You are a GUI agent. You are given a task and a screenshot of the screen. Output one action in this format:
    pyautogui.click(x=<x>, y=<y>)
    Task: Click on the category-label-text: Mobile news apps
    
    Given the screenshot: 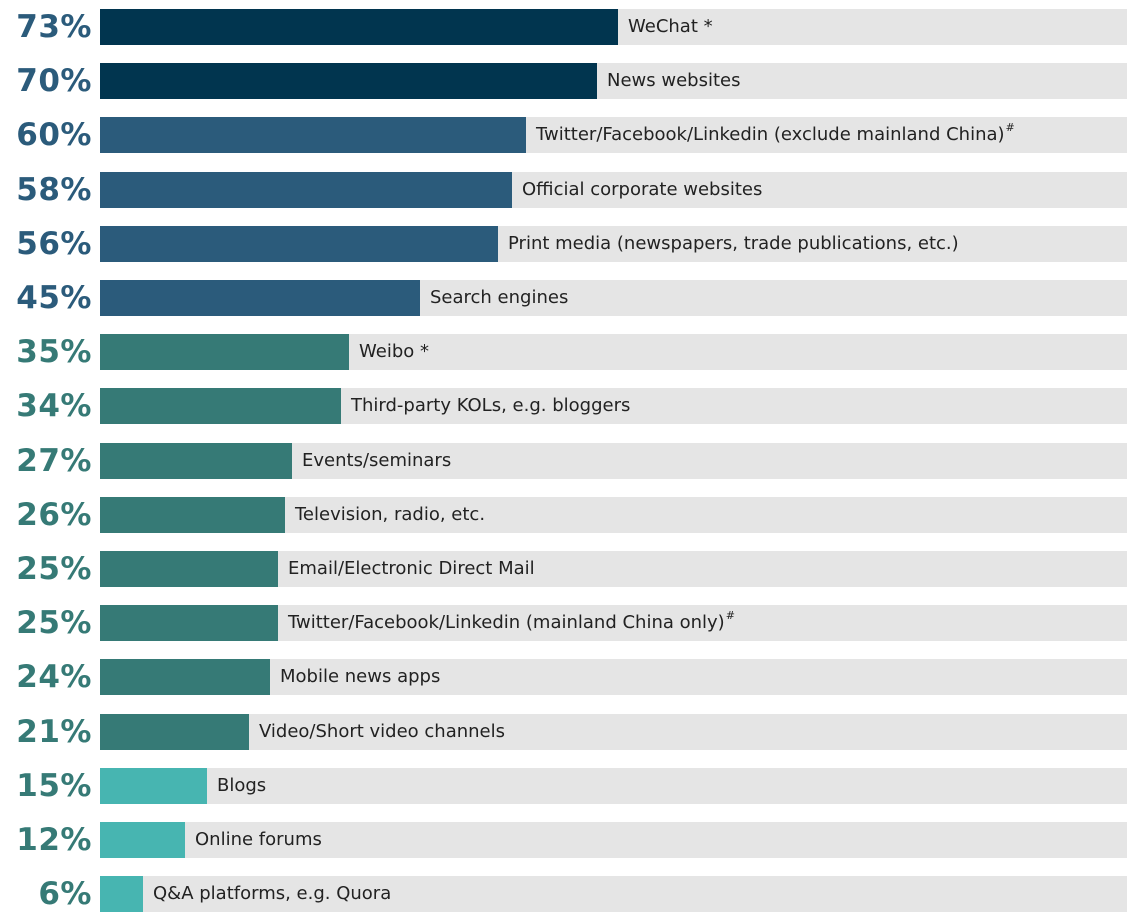 What is the action you would take?
    pyautogui.click(x=360, y=676)
    